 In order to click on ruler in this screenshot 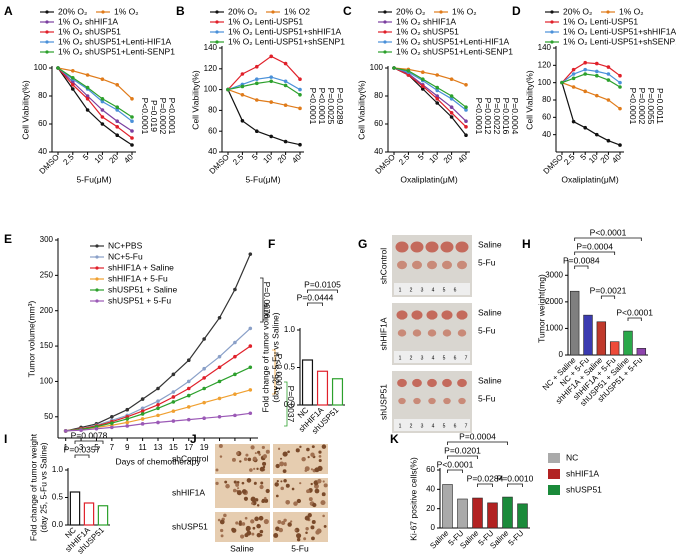, I will do `click(432, 425)`.